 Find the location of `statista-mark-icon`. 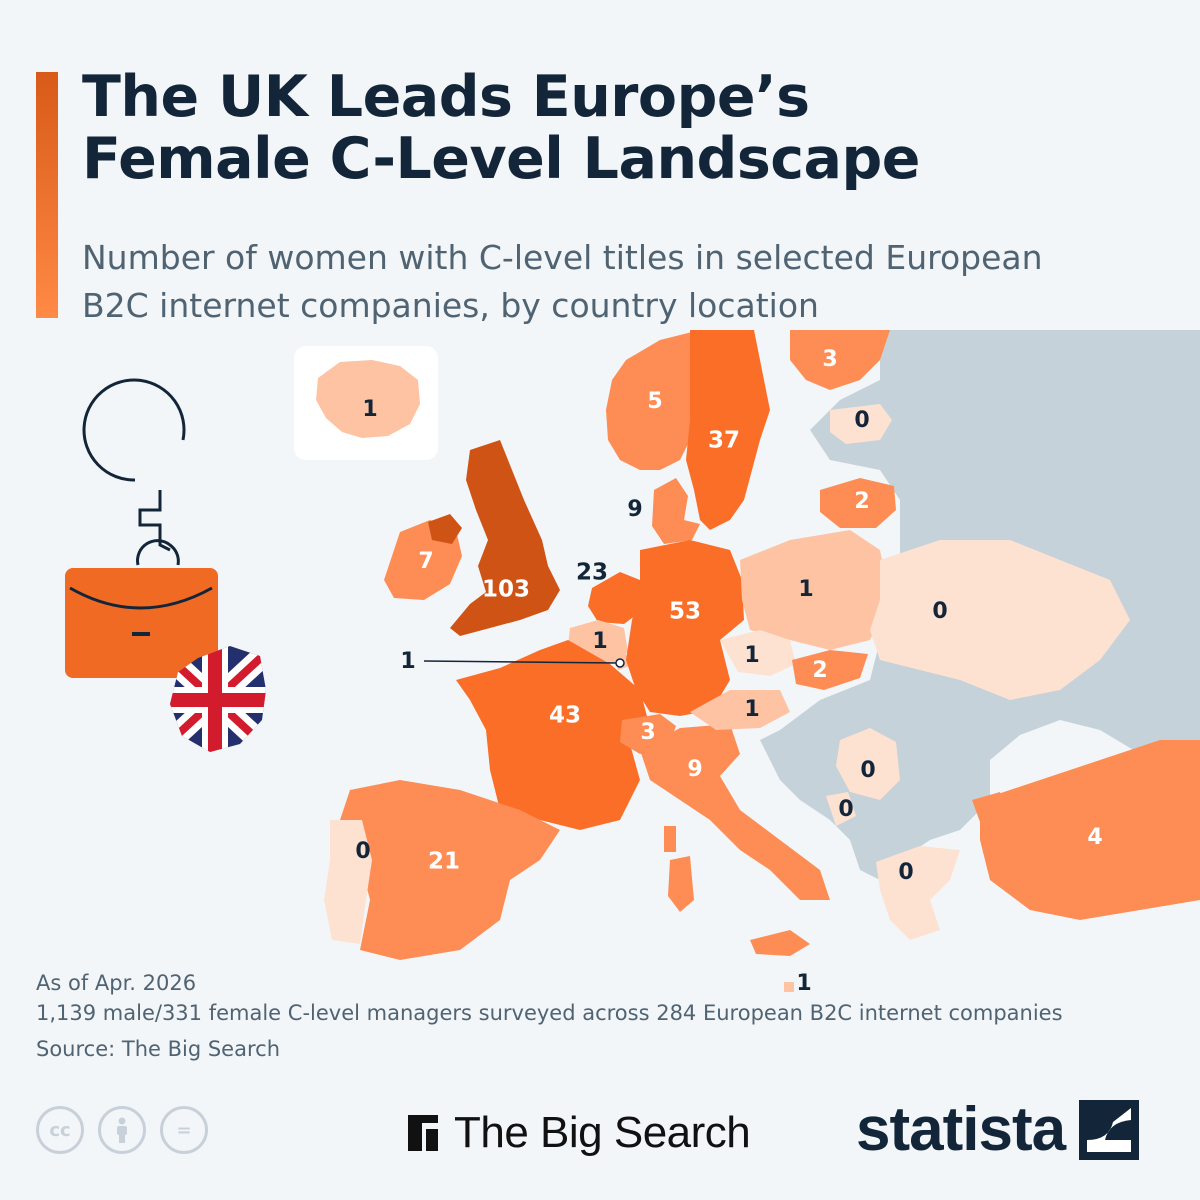

statista-mark-icon is located at coordinates (1109, 1129).